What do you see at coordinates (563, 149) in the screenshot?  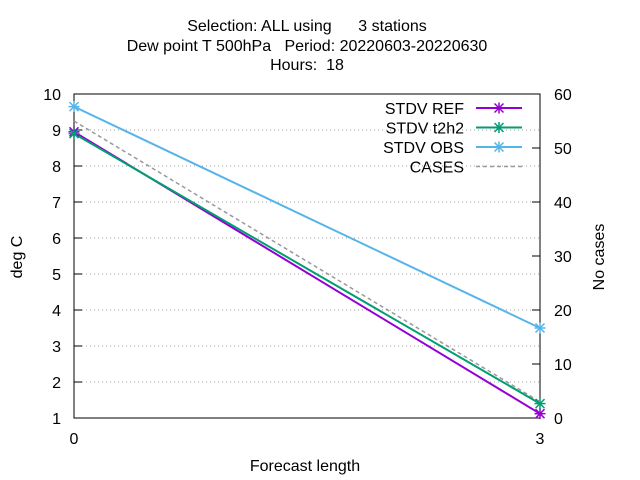 I see `y2-tick-label-50: 50` at bounding box center [563, 149].